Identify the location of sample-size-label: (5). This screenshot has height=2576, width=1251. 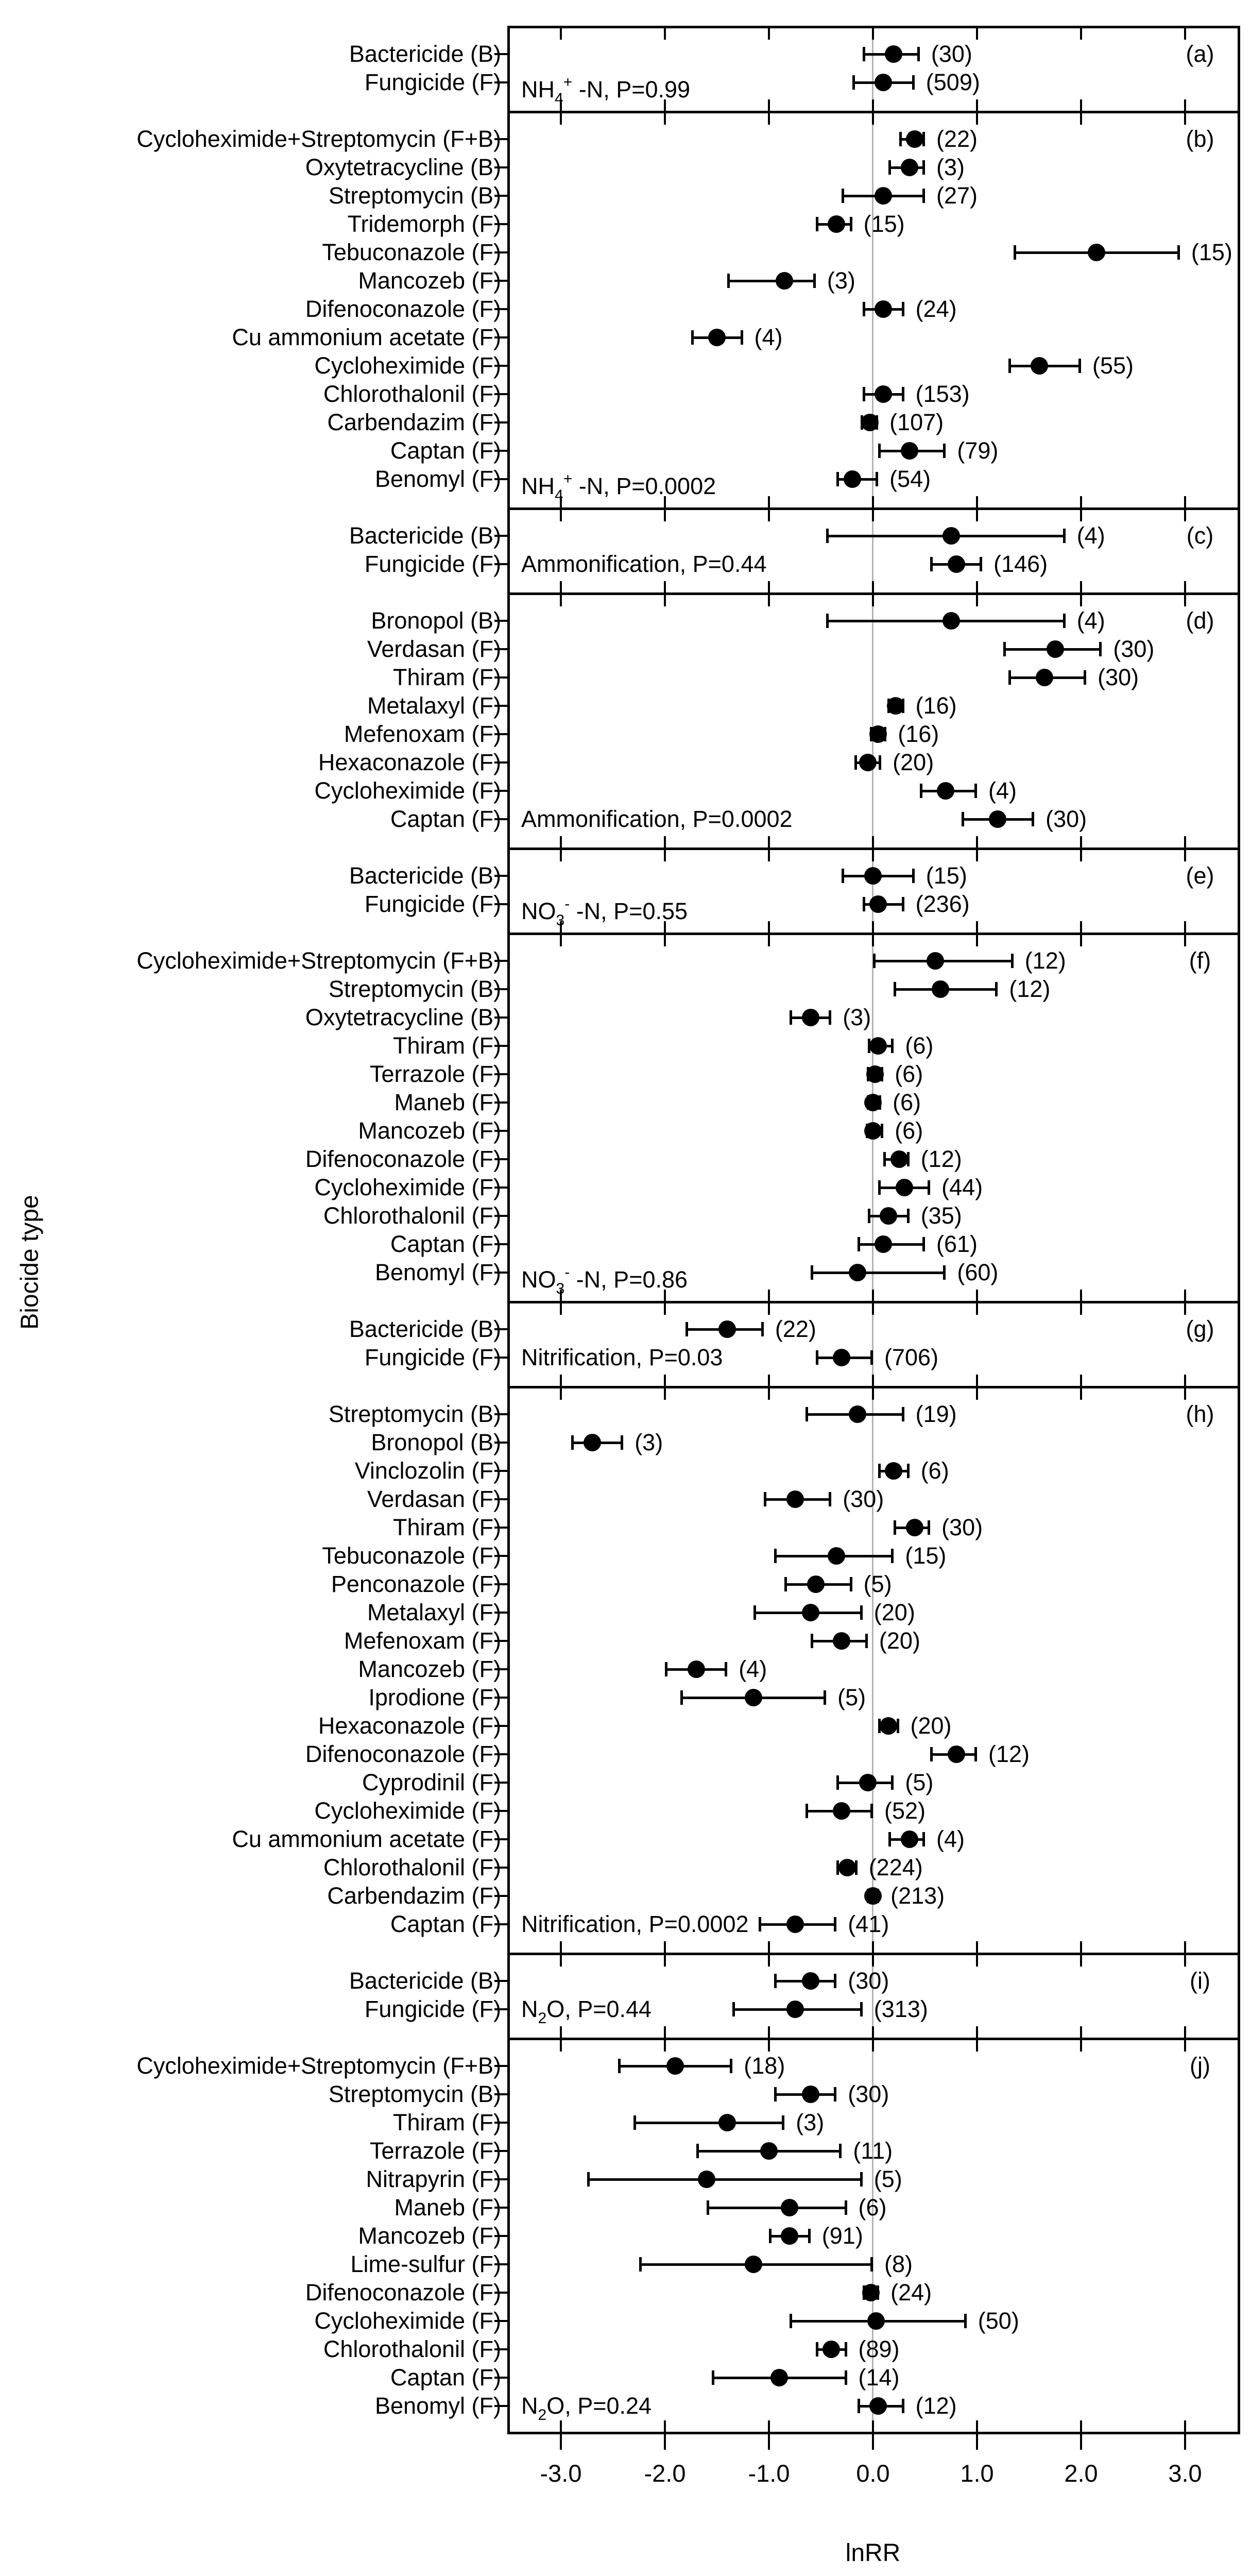
(887, 2179).